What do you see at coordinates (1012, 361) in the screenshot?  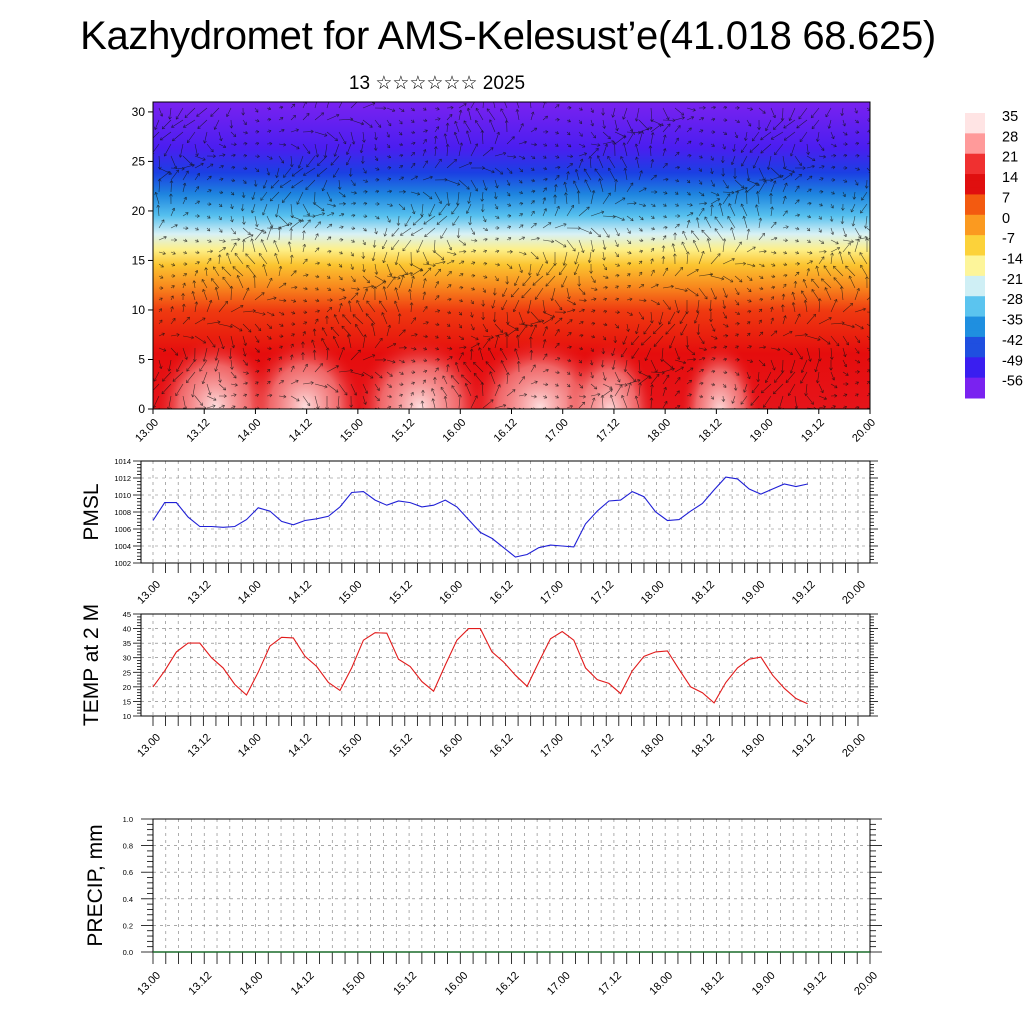 I see `colorbar-label: -49` at bounding box center [1012, 361].